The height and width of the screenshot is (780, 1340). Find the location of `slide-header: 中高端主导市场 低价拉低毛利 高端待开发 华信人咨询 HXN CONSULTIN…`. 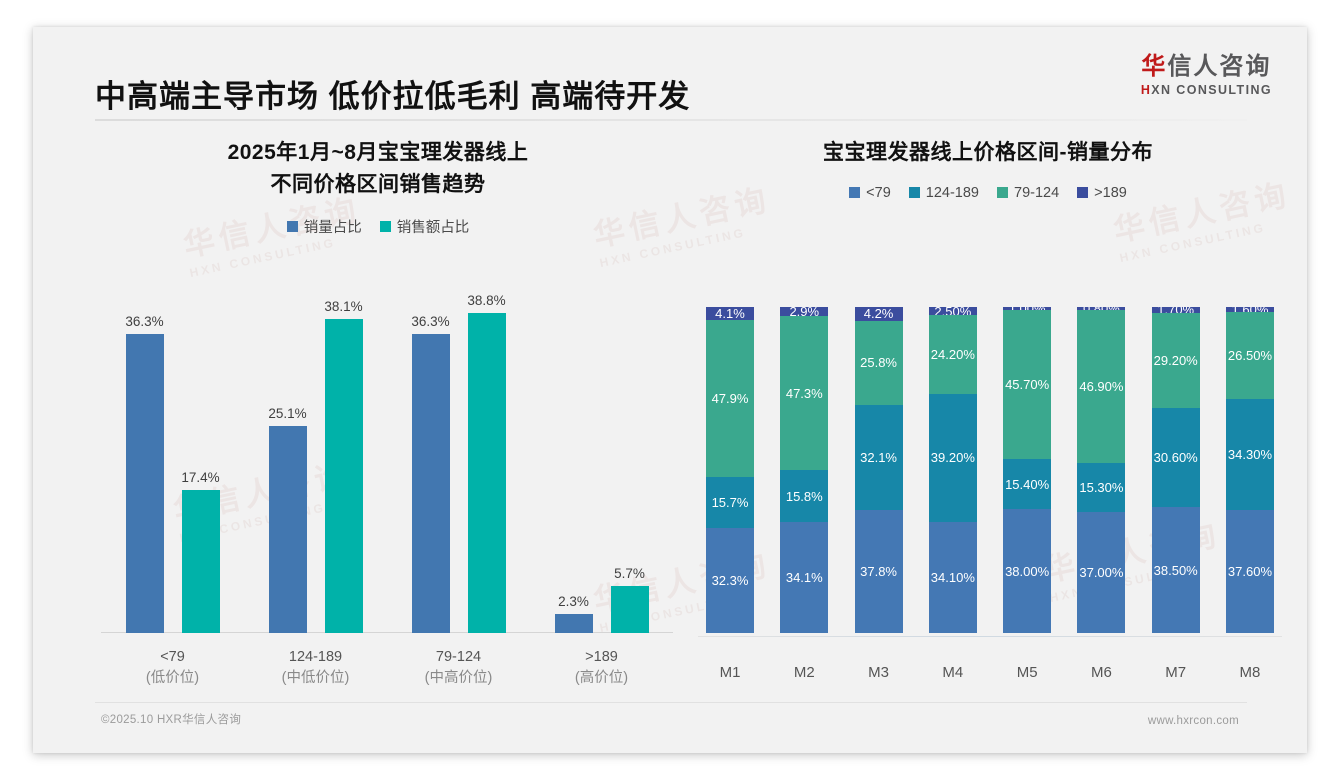

slide-header: 中高端主导市场 低价拉低毛利 高端待开发 华信人咨询 HXN CONSULTIN… is located at coordinates (670, 74).